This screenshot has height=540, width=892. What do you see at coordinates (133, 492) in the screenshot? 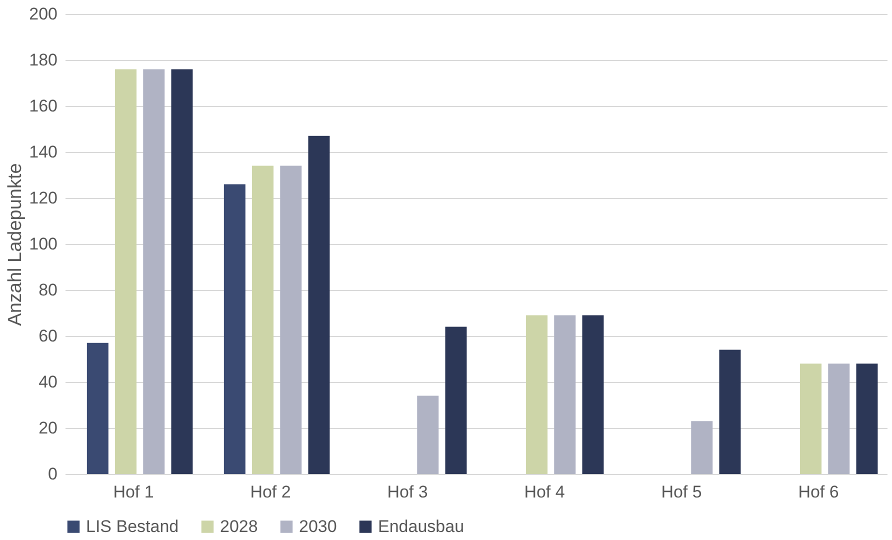
I see `x-tick-label: Hof 1` at bounding box center [133, 492].